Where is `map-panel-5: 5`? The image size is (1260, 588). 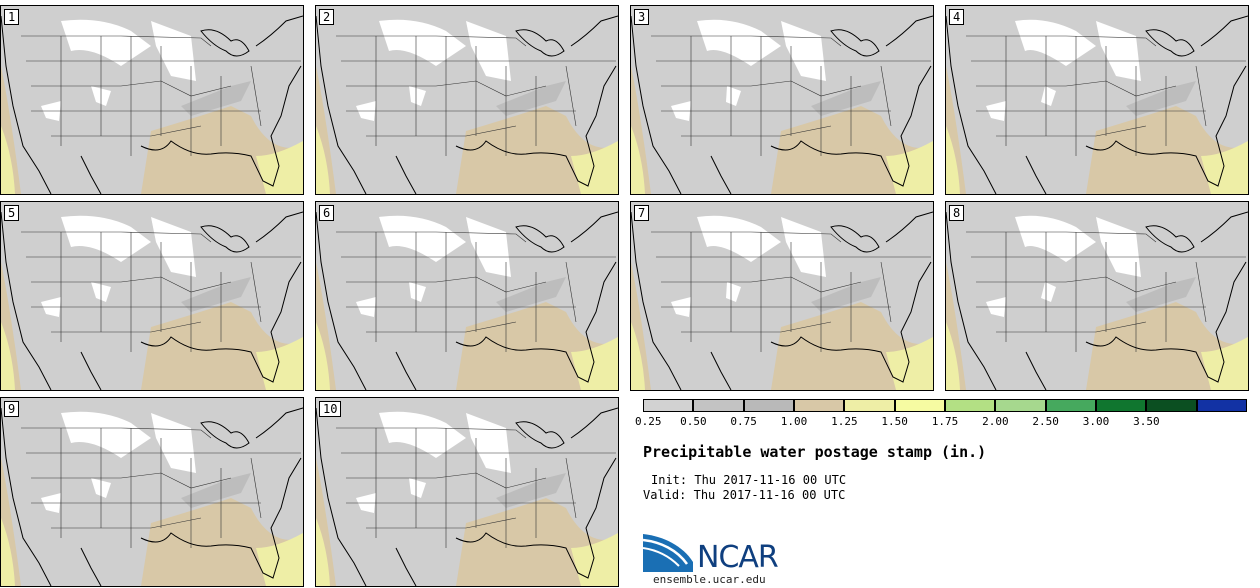
map-panel-5: 5 is located at coordinates (152, 296).